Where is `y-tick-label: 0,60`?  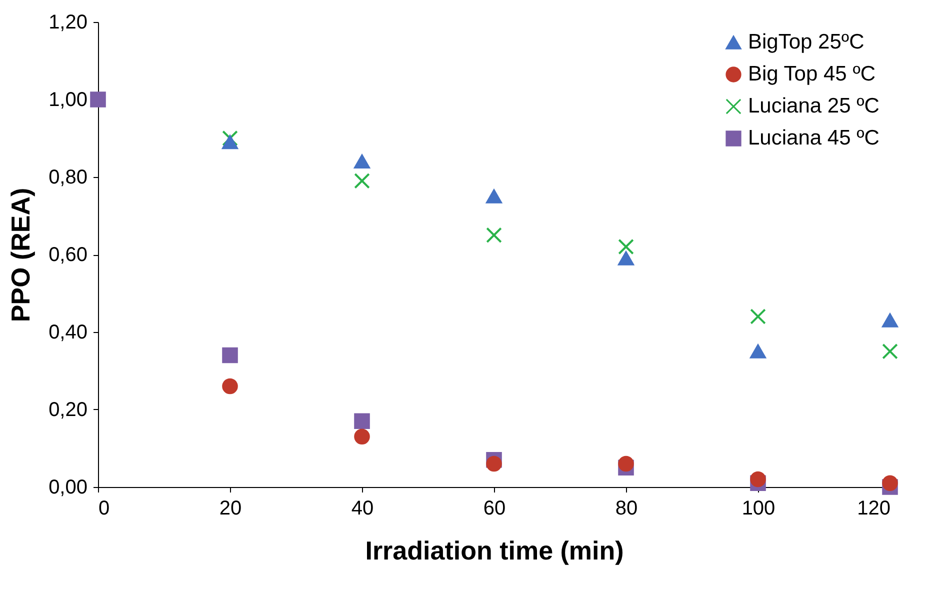 y-tick-label: 0,60 is located at coordinates (68, 255).